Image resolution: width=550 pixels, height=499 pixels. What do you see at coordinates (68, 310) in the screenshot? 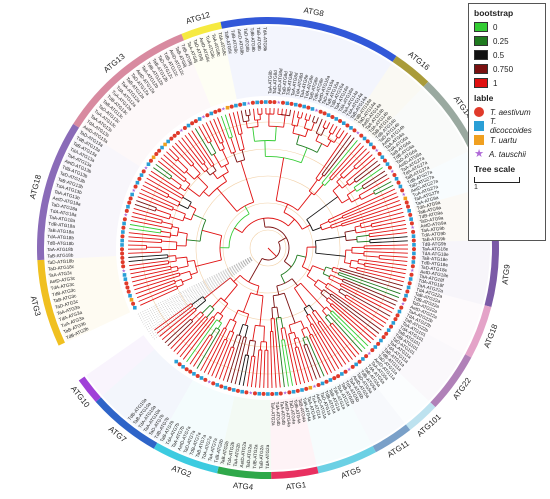
I see `leaf-label: TaA-ATG3a` at bounding box center [68, 310].